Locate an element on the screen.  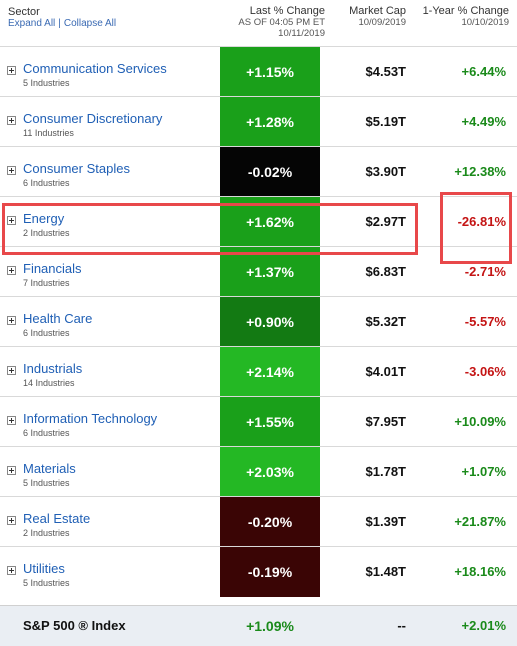
year-change-date: 10/10/2019 is located at coordinates (485, 22).